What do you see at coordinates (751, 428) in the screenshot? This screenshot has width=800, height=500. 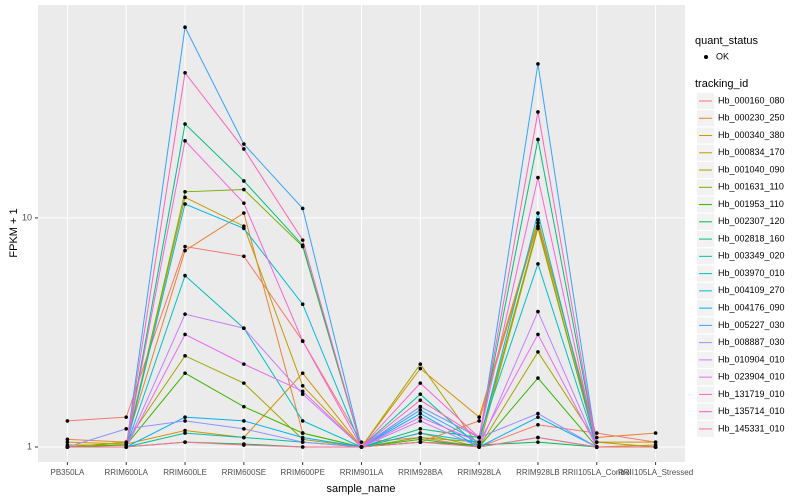 I see `legend-label: Hb_145331_010` at bounding box center [751, 428].